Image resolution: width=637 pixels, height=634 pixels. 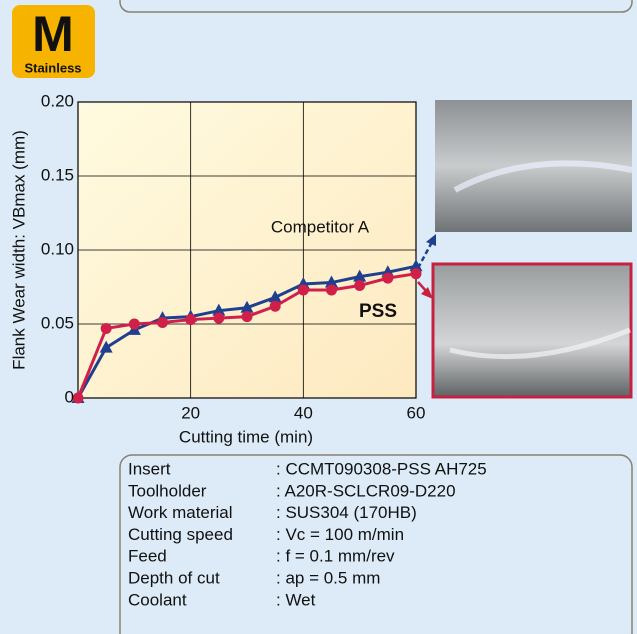 I want to click on x-tick-label: 60, so click(x=416, y=412).